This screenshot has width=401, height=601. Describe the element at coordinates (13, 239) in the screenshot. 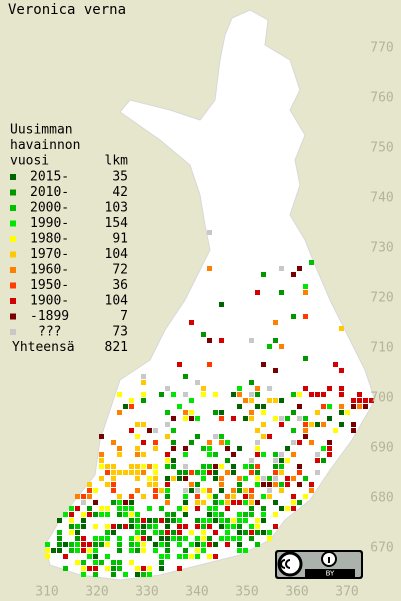

I see `legend-swatch` at that location.